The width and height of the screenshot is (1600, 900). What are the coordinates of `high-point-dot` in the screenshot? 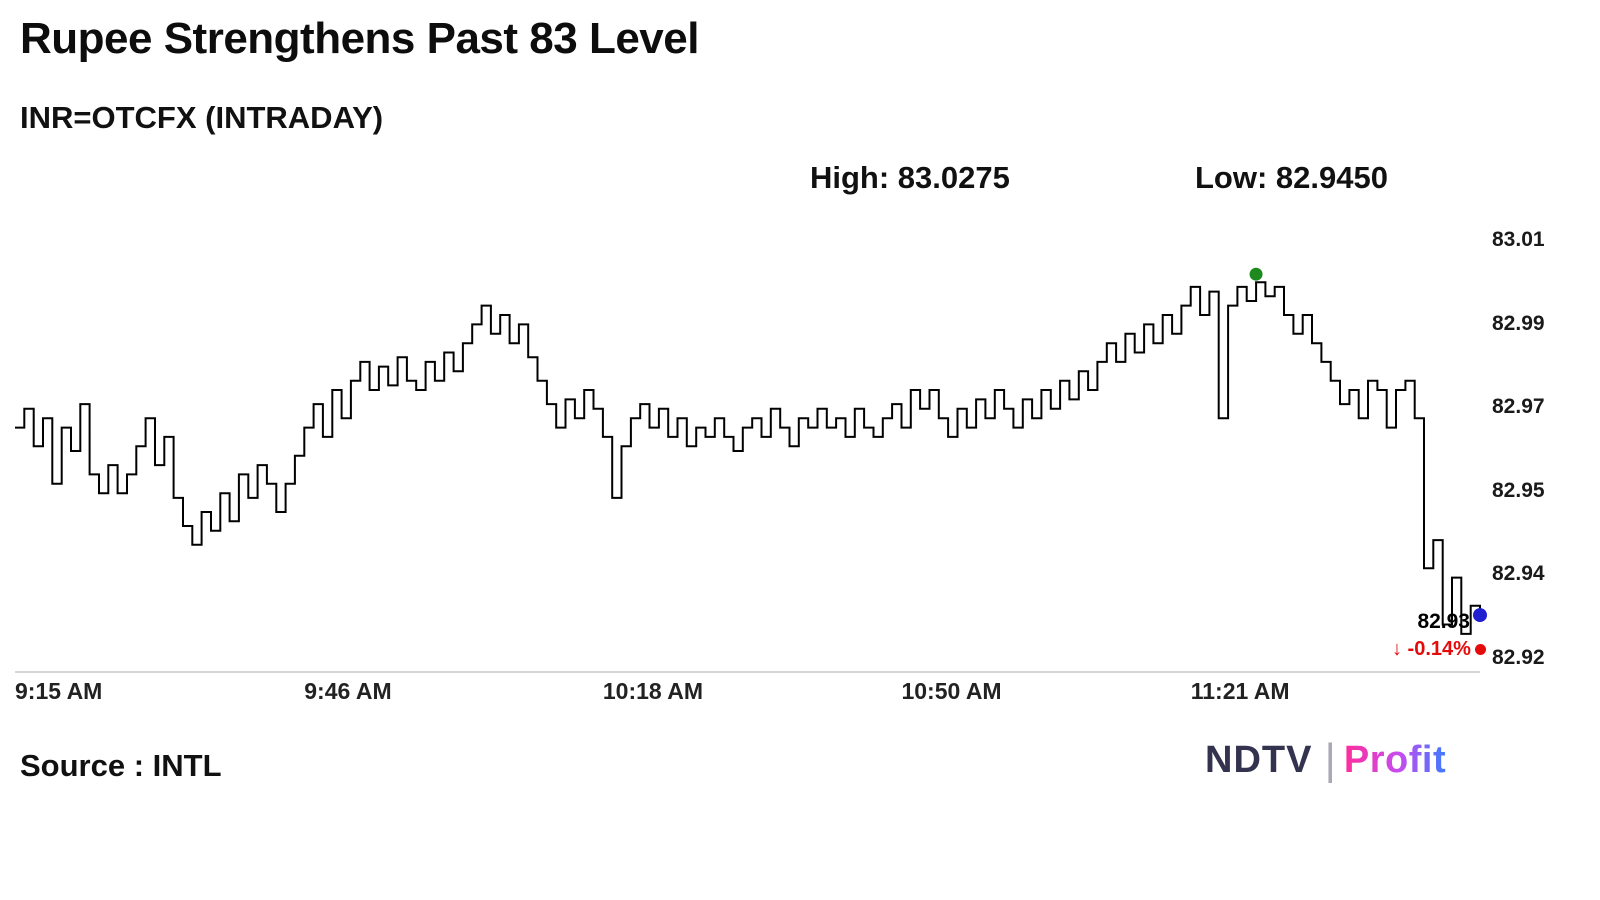 It's located at (1256, 274).